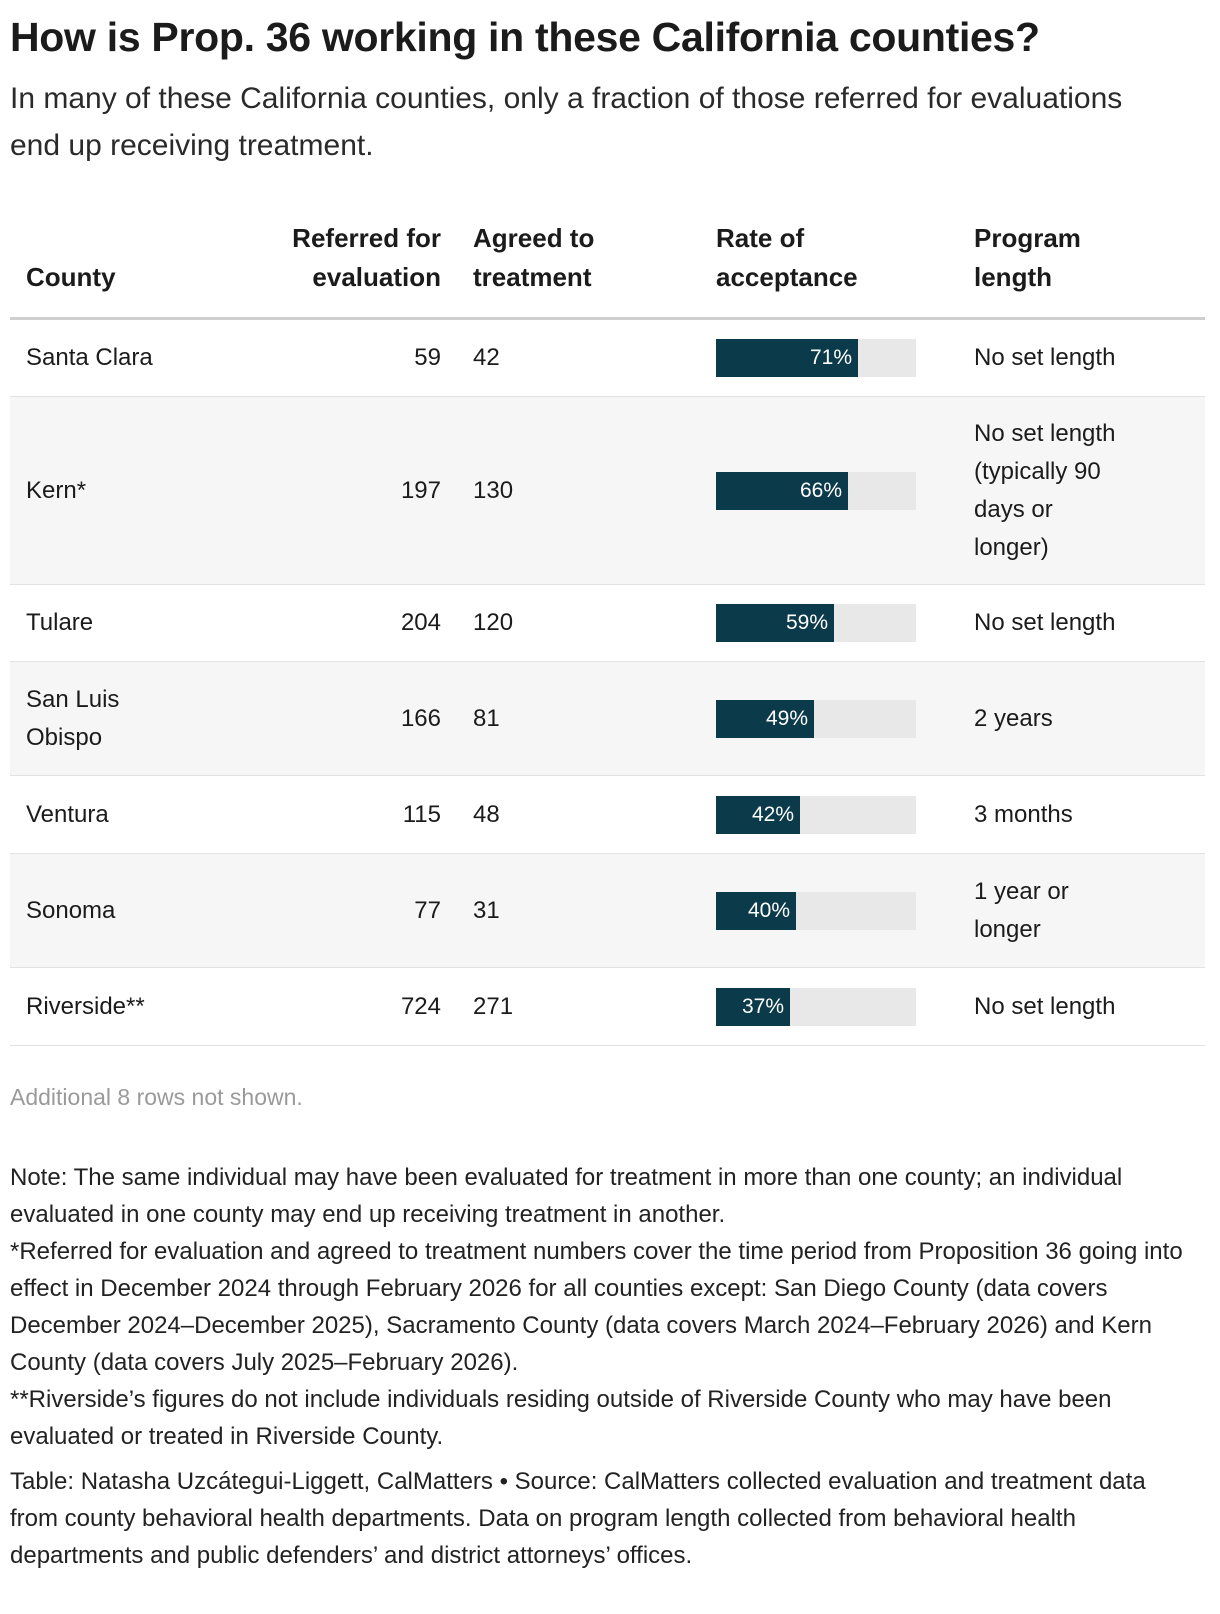 Image resolution: width=1220 pixels, height=1614 pixels. I want to click on rate-bar: 49%, so click(765, 718).